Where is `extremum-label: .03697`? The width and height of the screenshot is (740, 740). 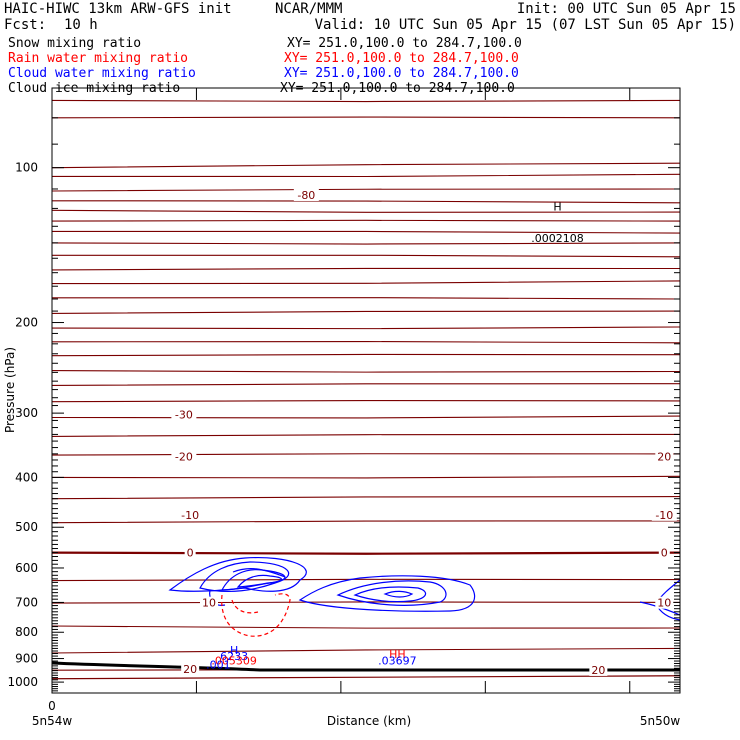 extremum-label: .03697 is located at coordinates (397, 660).